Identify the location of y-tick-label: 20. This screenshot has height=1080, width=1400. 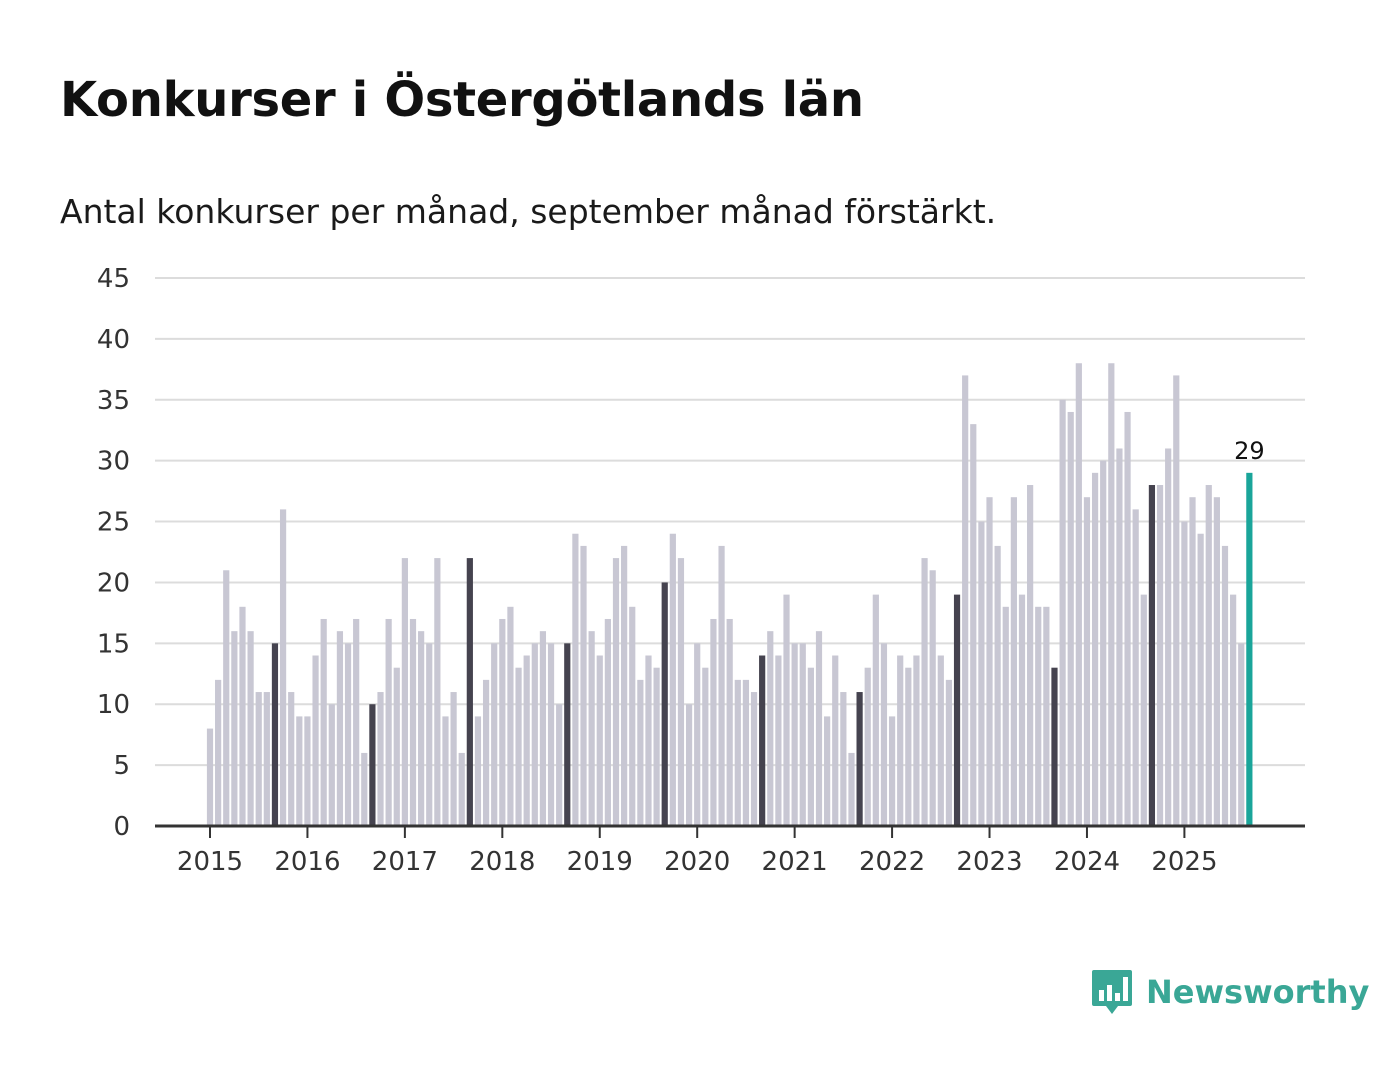
(113, 583).